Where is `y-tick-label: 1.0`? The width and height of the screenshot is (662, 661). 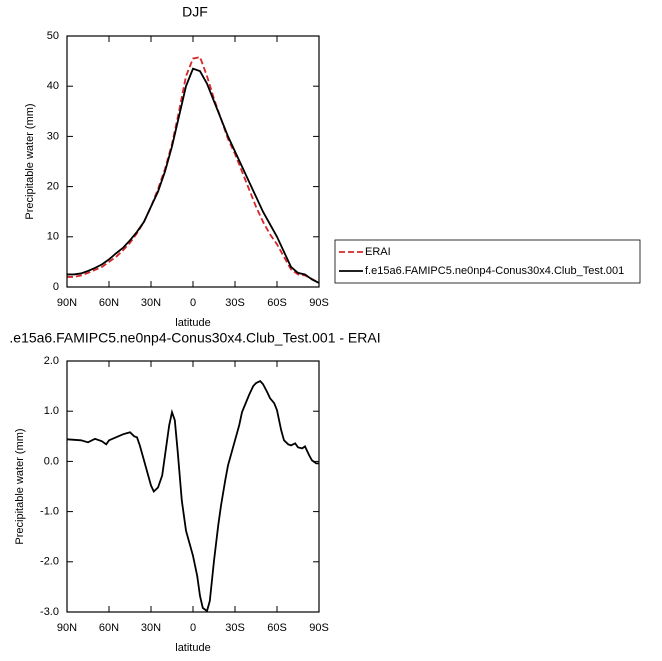
y-tick-label: 1.0 is located at coordinates (51, 411).